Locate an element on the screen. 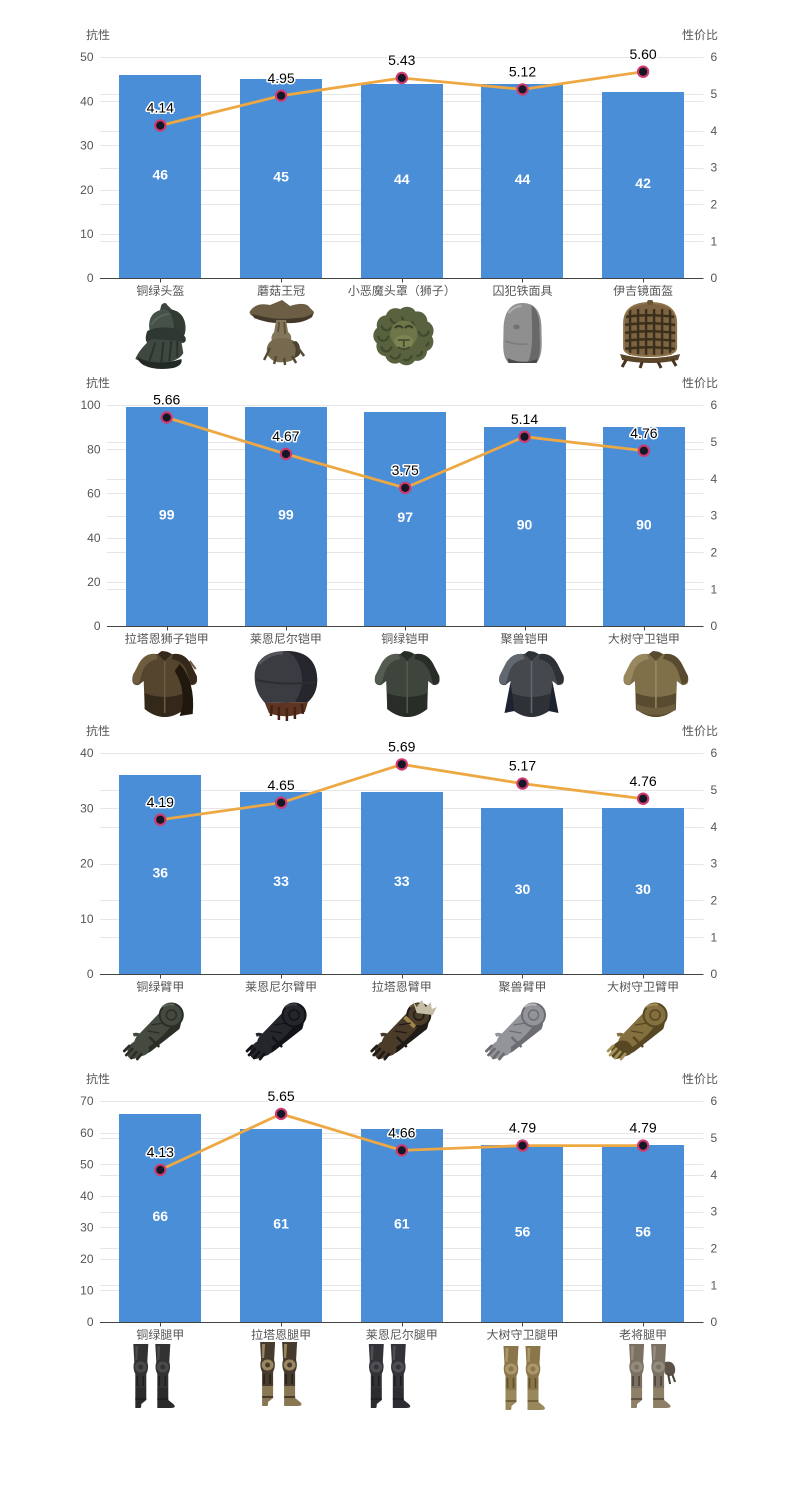 The height and width of the screenshot is (1488, 796). svg-text: 3.75 is located at coordinates (405, 470).